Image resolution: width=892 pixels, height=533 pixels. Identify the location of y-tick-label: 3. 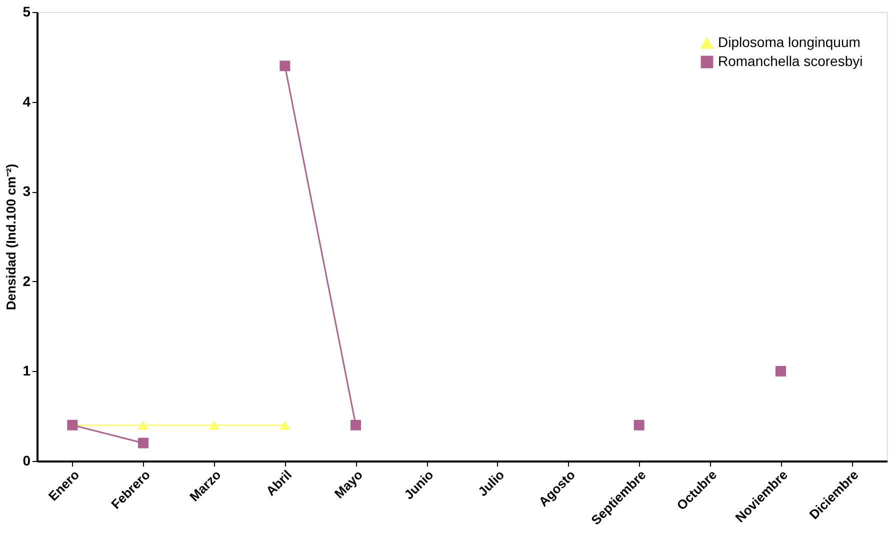
(26, 191).